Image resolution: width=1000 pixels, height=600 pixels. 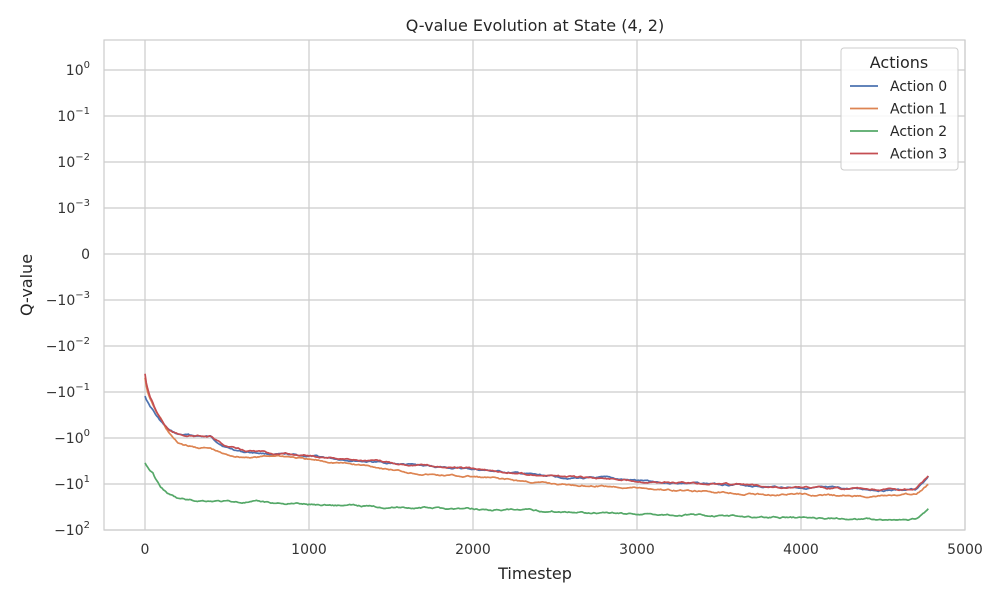 What do you see at coordinates (918, 155) in the screenshot?
I see `legend-label: Action 3` at bounding box center [918, 155].